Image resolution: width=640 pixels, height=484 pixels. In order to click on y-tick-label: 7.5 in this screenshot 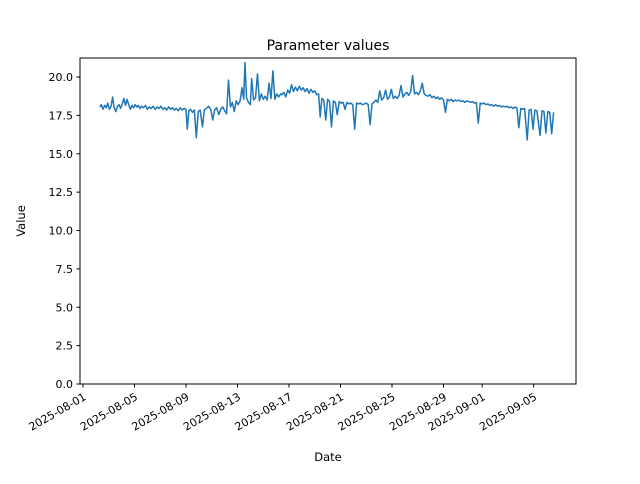, I will do `click(65, 269)`.